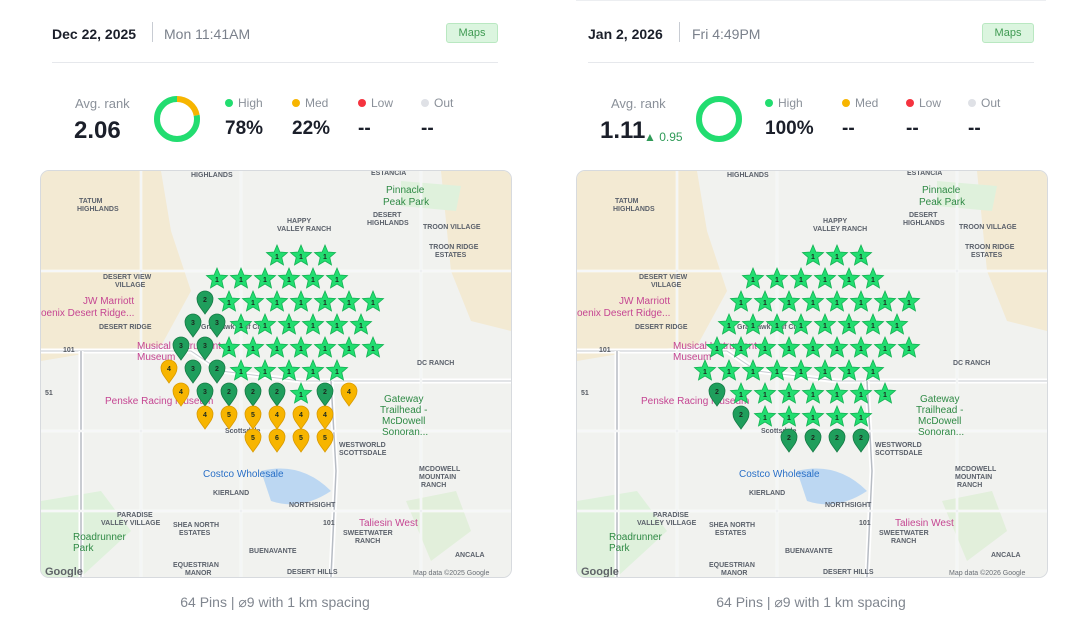 This screenshot has height=629, width=1068. I want to click on rank-pin: 6, so click(277, 440).